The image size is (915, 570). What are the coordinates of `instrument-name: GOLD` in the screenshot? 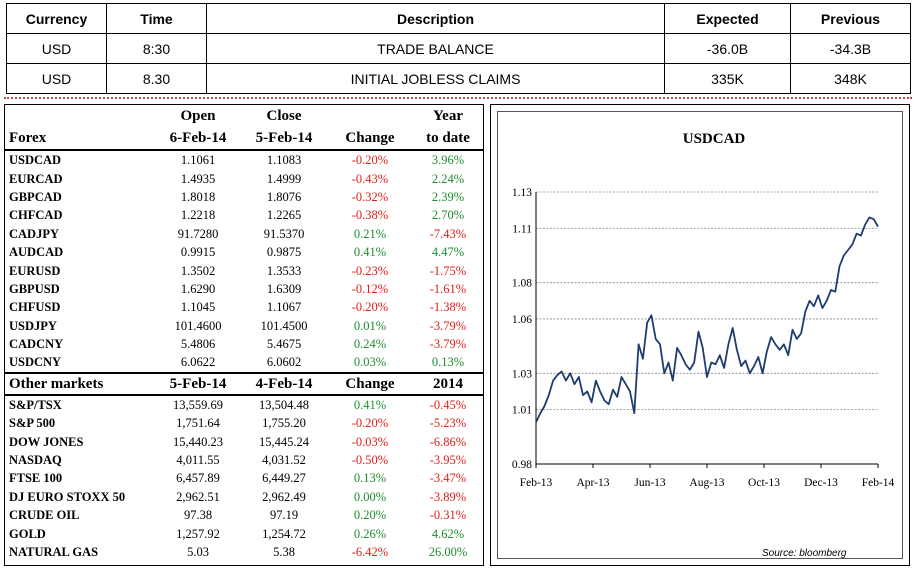 It's located at (27, 533).